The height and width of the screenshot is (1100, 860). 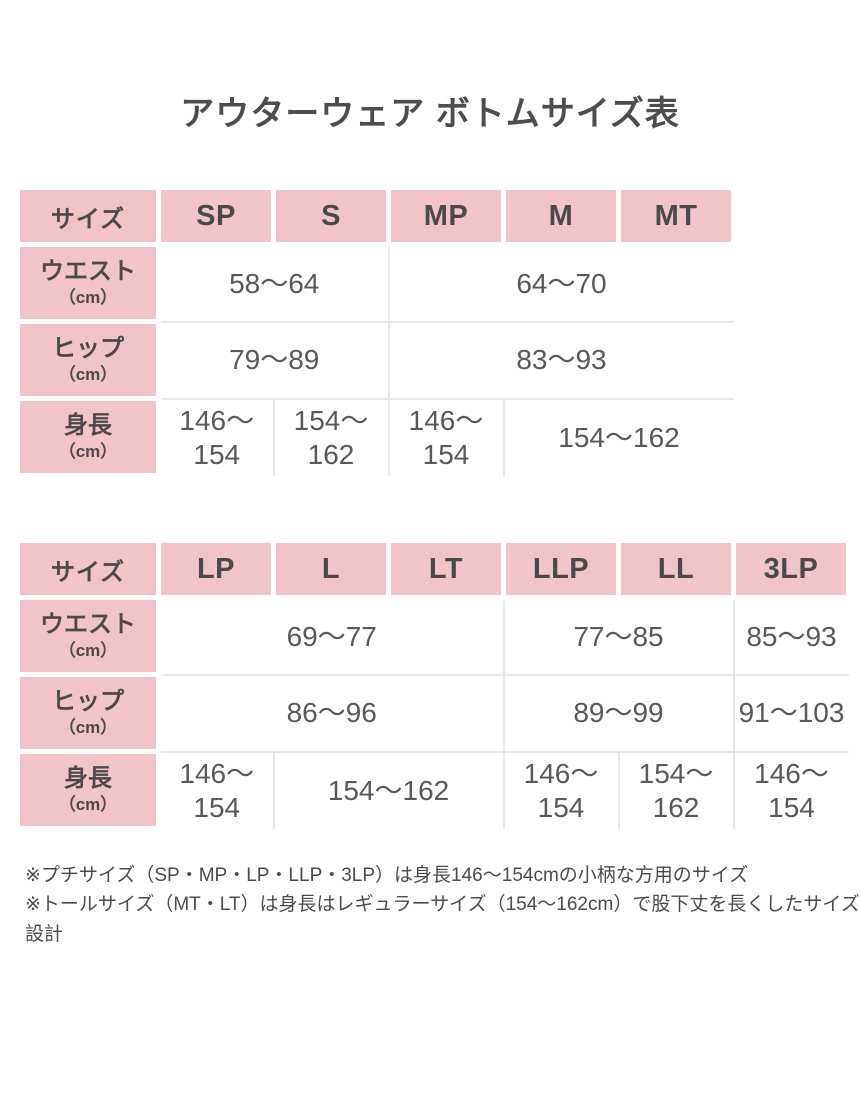 I want to click on size-column-header: M, so click(x=561, y=216).